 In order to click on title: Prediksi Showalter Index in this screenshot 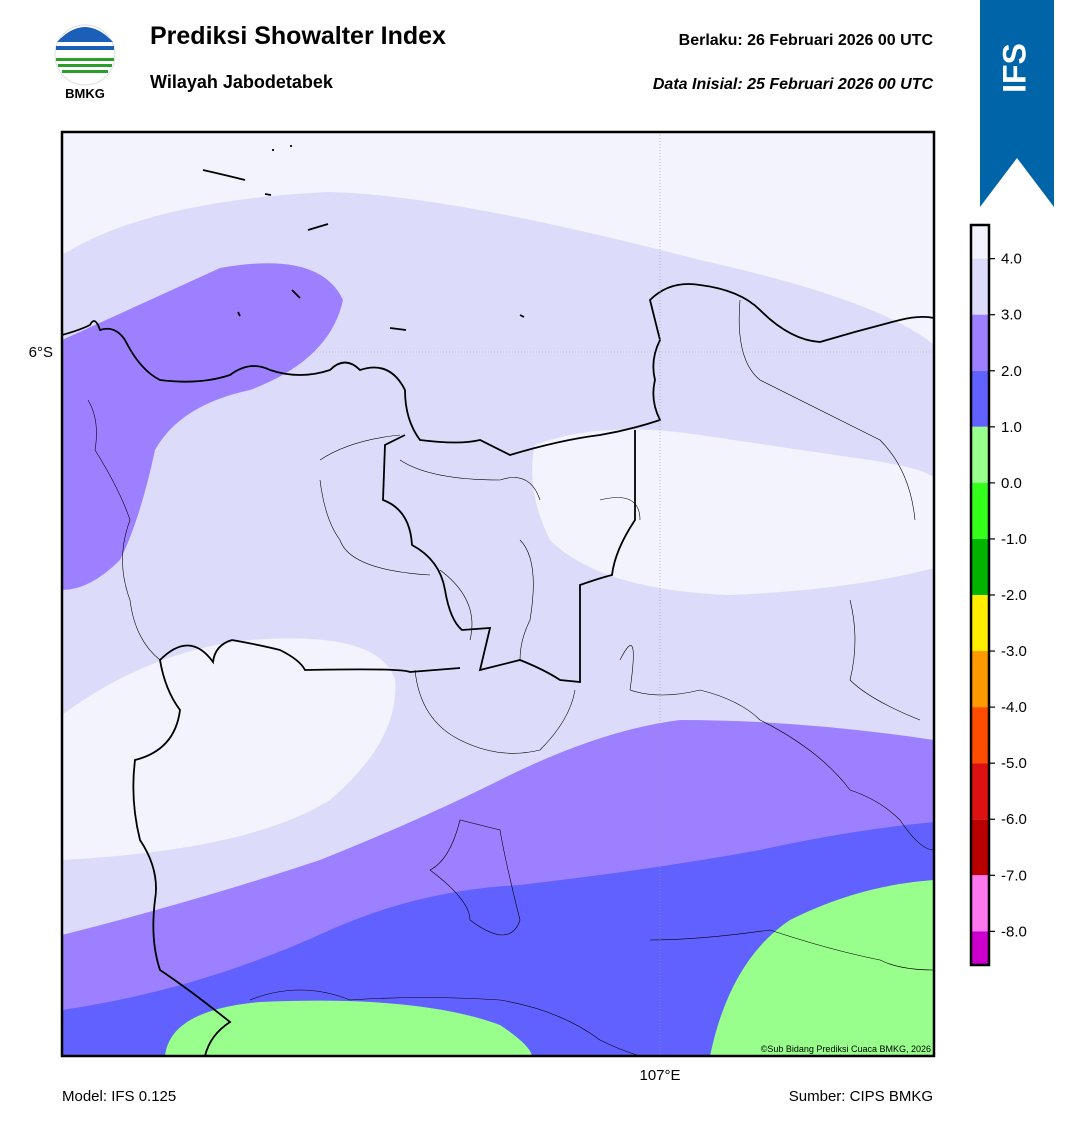, I will do `click(298, 36)`.